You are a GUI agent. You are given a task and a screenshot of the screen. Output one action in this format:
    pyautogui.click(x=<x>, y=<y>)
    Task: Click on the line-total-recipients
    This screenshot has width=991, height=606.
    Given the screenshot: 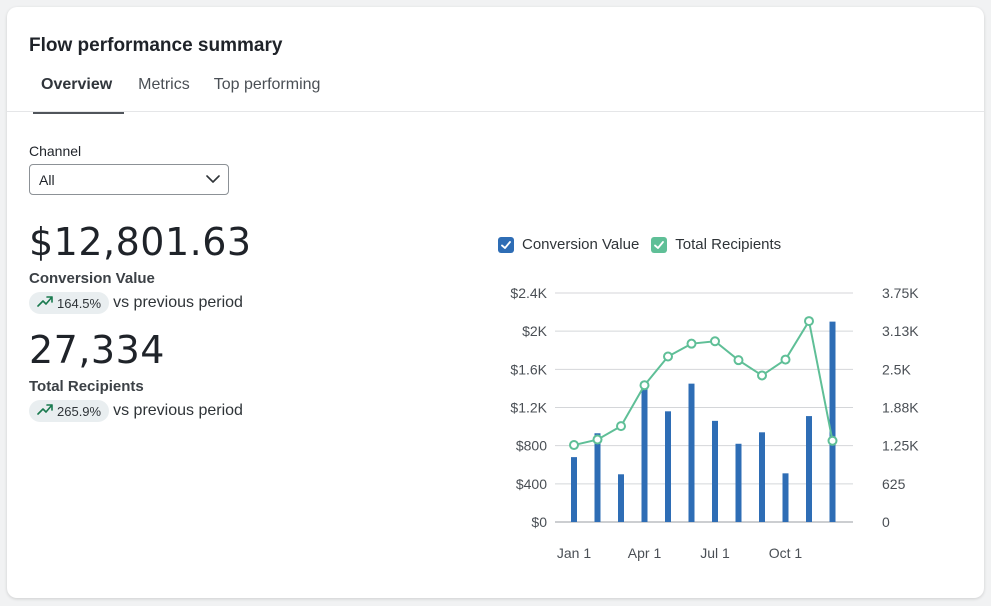 What is the action you would take?
    pyautogui.click(x=703, y=382)
    